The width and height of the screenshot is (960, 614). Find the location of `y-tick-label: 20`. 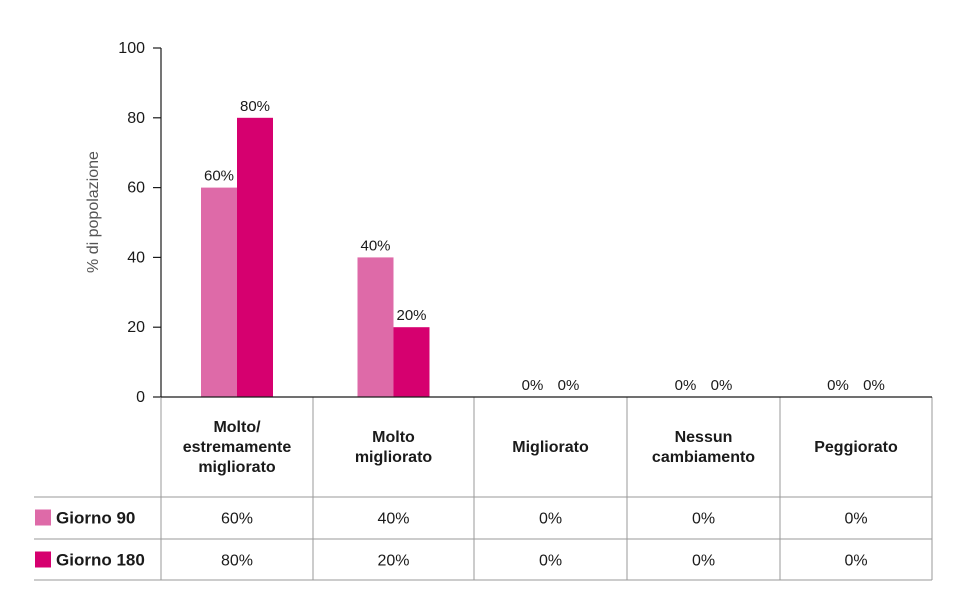

y-tick-label: 20 is located at coordinates (136, 327).